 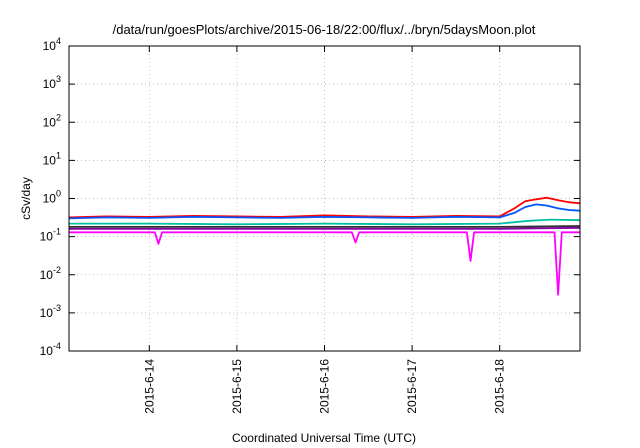 I want to click on y-tick-exponent: 0, so click(x=58, y=194).